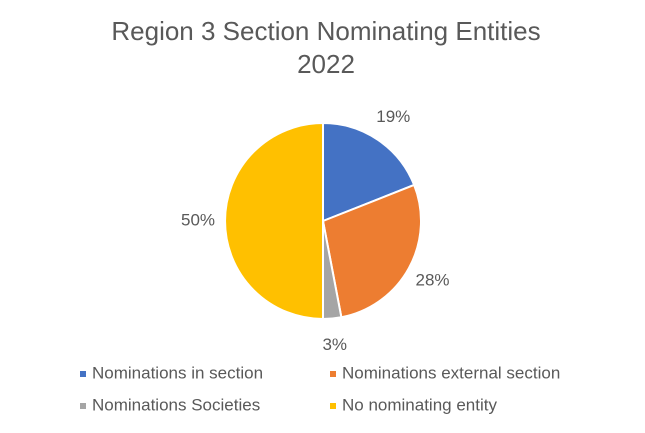 The image size is (645, 433). What do you see at coordinates (419, 404) in the screenshot?
I see `legend-label: No nominating entity` at bounding box center [419, 404].